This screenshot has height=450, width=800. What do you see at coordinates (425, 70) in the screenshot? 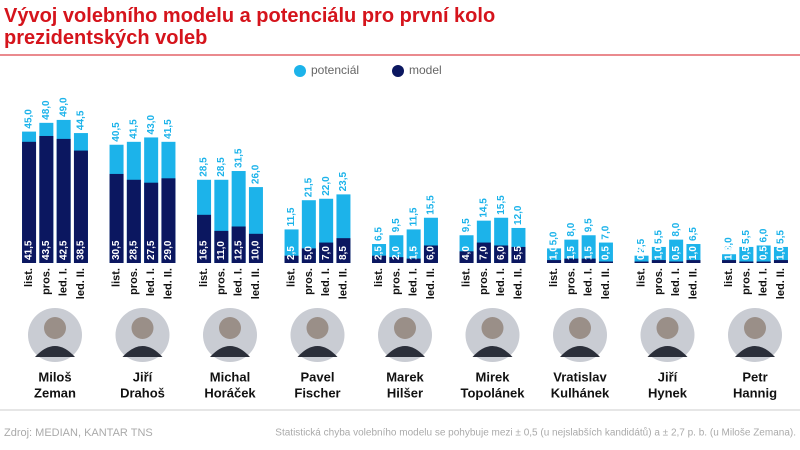
I see `legend-label: model` at bounding box center [425, 70].